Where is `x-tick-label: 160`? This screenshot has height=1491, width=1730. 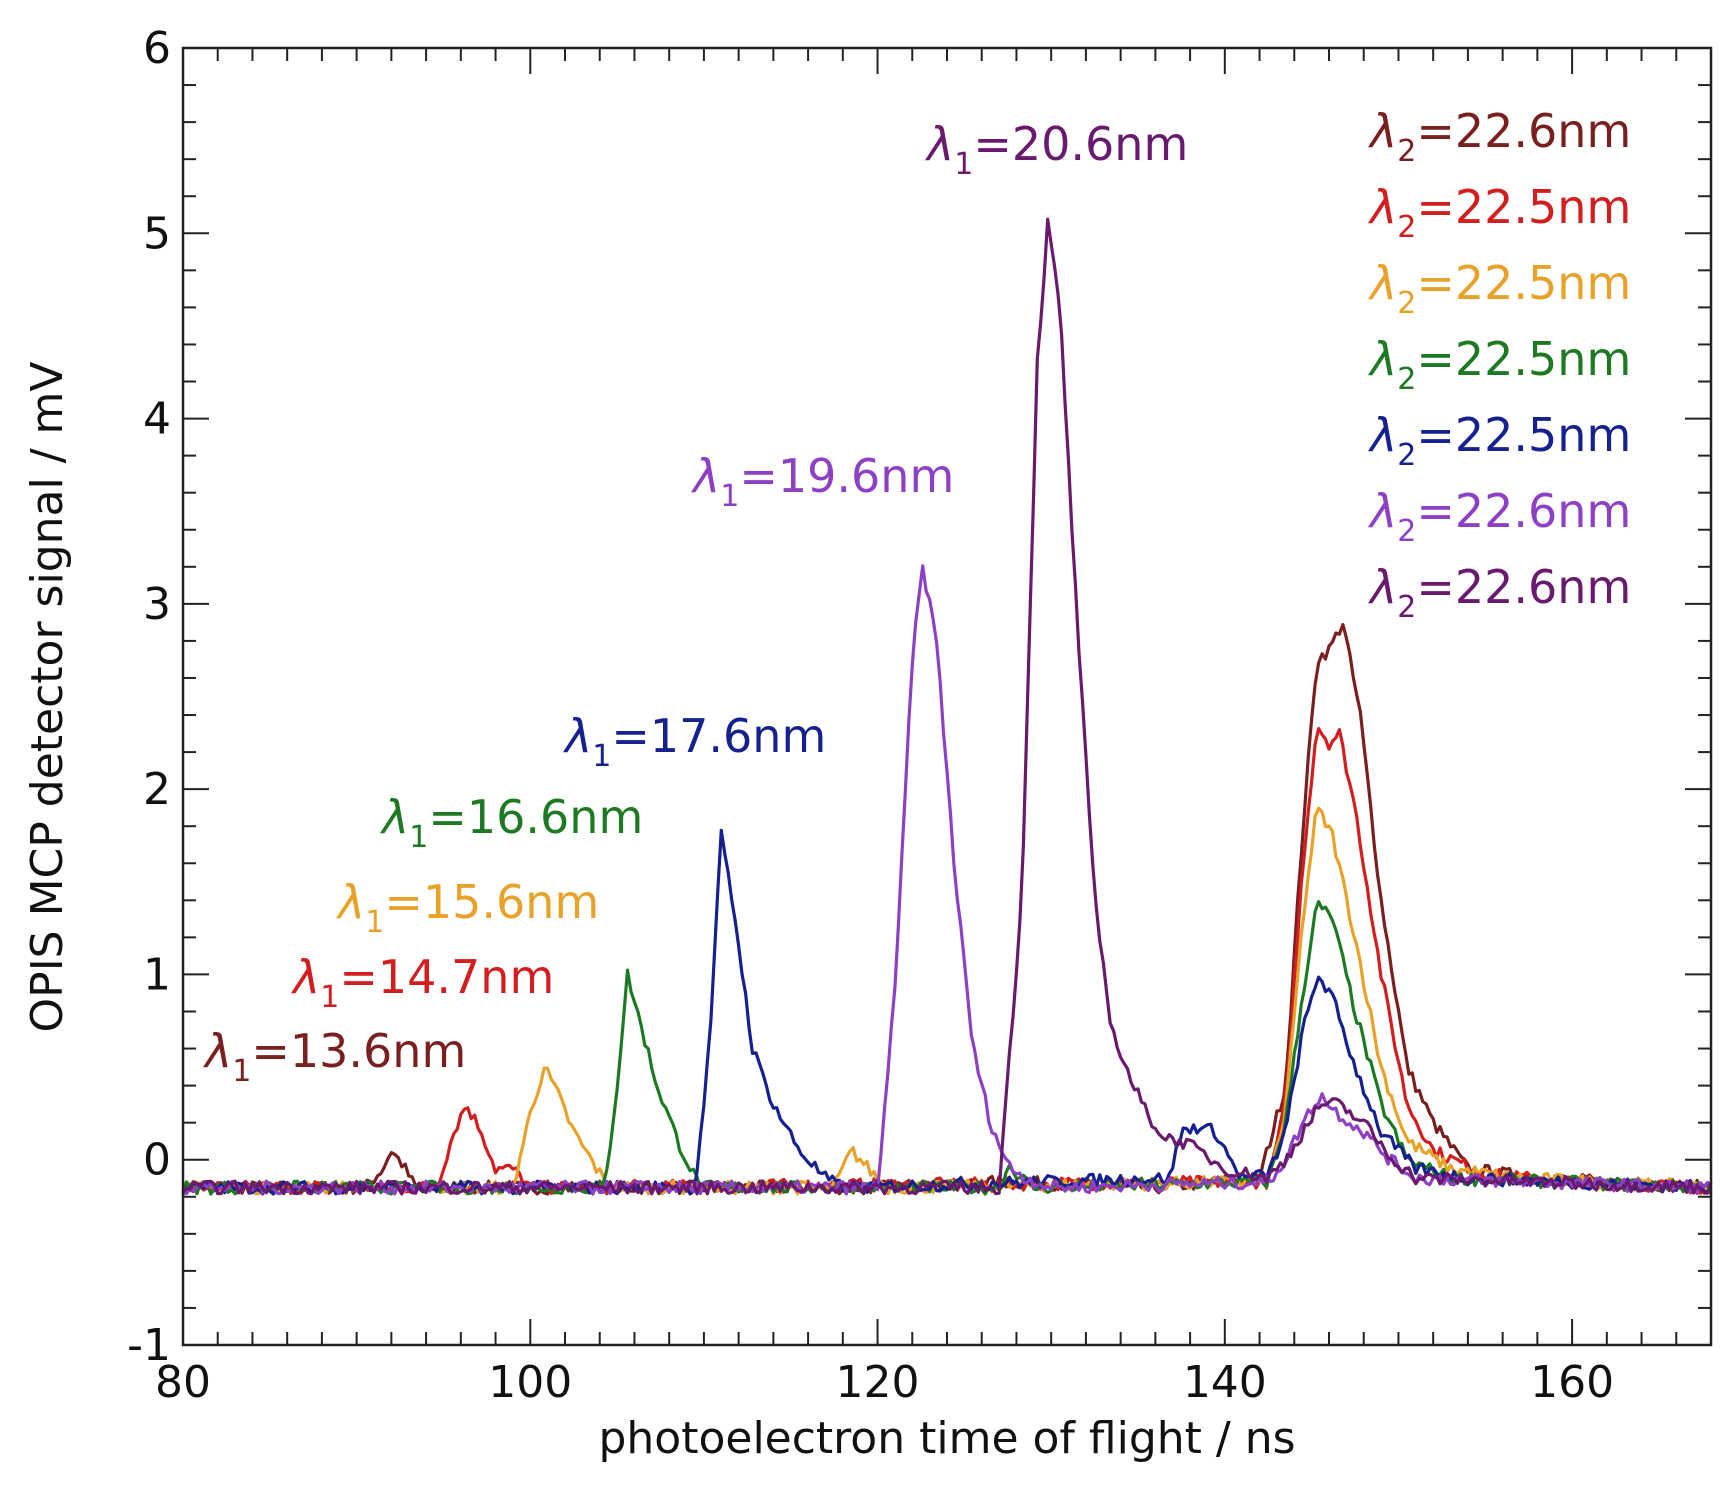
x-tick-label: 160 is located at coordinates (1572, 1382).